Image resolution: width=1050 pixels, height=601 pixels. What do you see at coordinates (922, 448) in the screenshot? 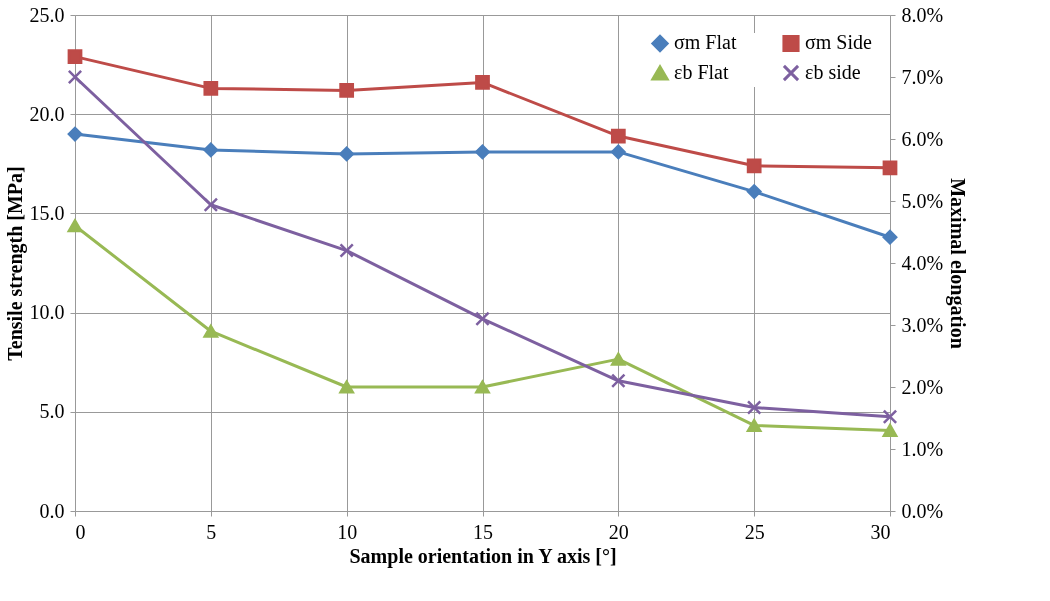
I see `y2-tick-label: 1.0%` at bounding box center [922, 448].